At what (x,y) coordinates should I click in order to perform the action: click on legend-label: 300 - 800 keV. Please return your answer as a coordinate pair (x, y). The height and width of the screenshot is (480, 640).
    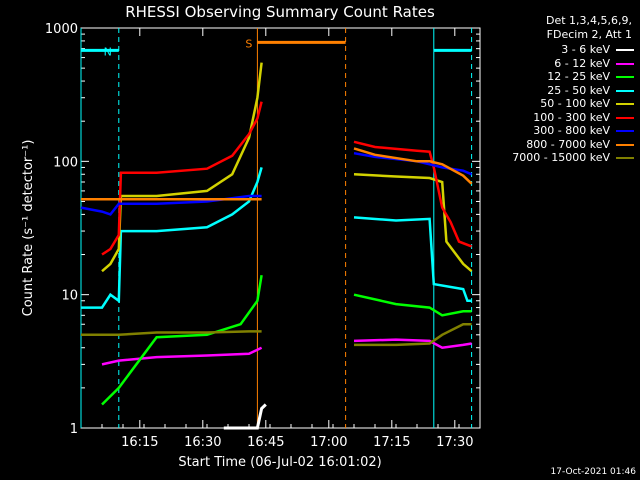
    Looking at the image, I should click on (571, 130).